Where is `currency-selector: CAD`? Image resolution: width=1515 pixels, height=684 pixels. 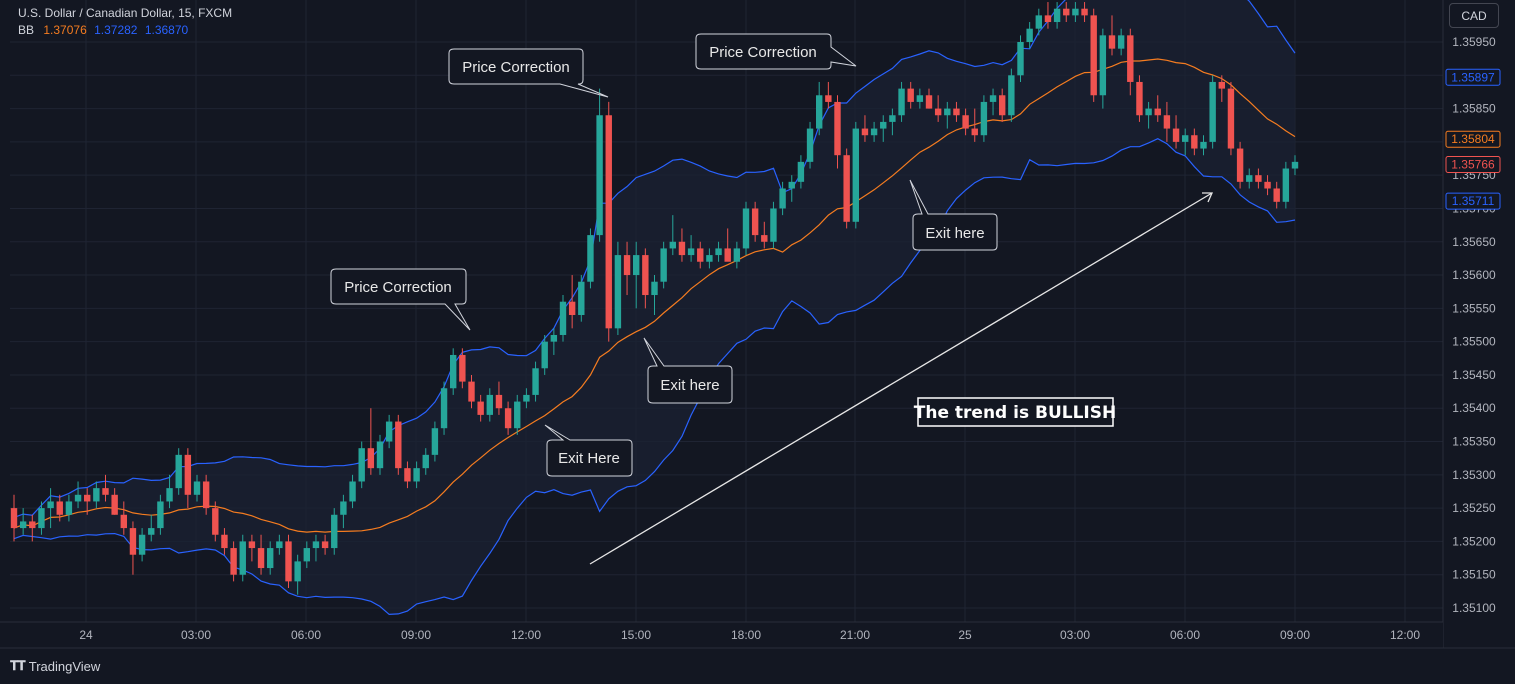
currency-selector: CAD is located at coordinates (1474, 15).